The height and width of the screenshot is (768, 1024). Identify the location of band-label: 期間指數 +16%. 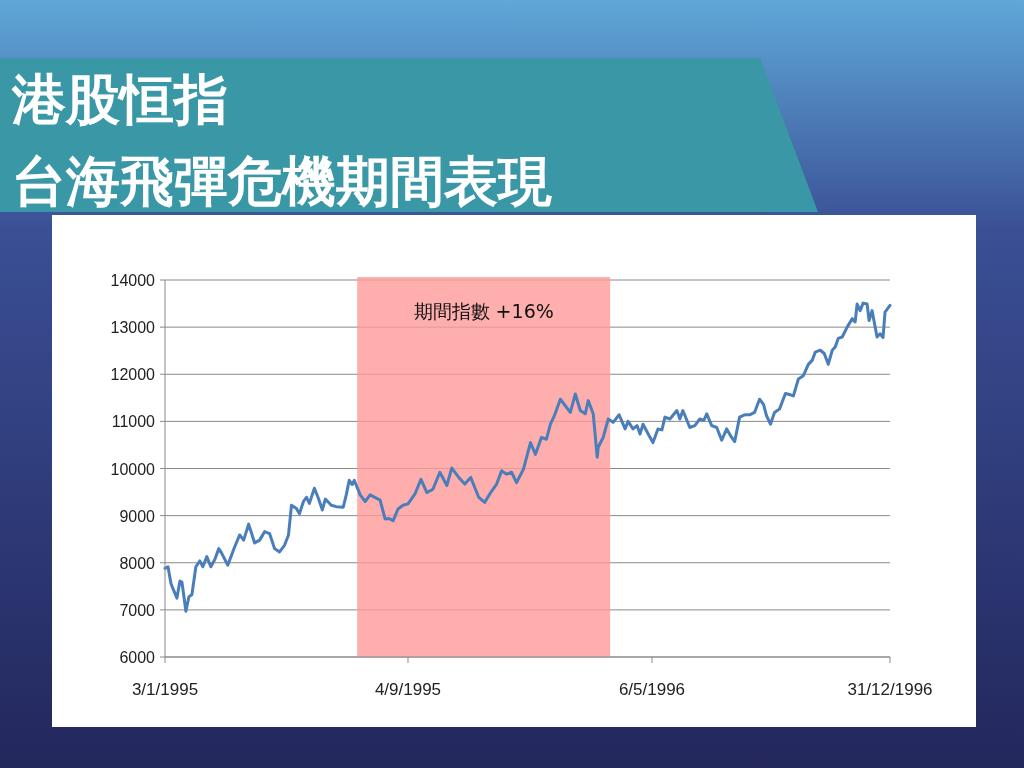
(483, 311).